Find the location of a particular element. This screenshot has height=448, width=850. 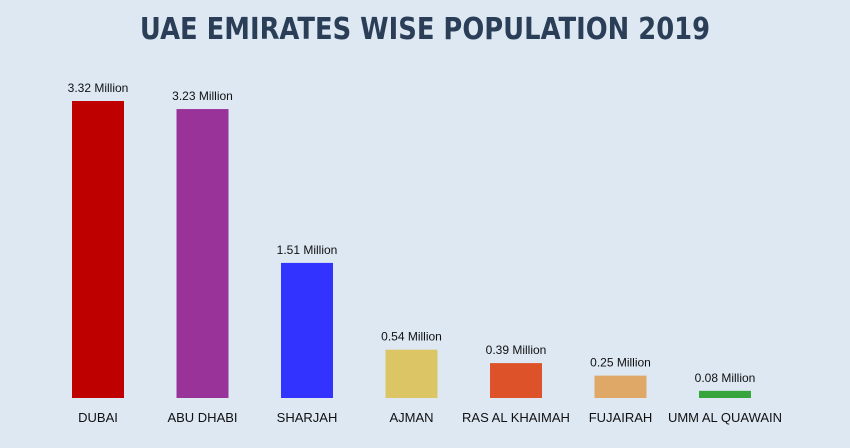

category-label-dubai: DUBAI is located at coordinates (98, 417).